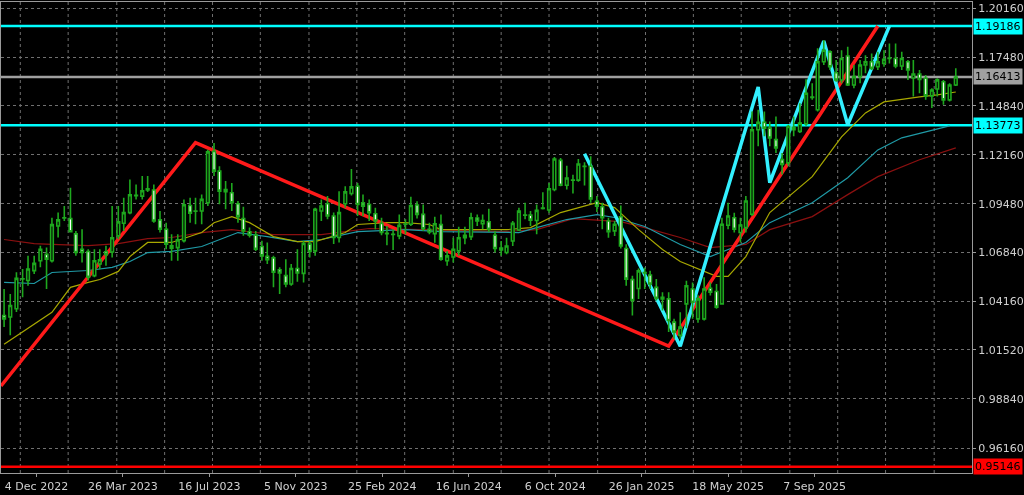  What do you see at coordinates (998, 76) in the screenshot?
I see `ref-line-label: 1.16413` at bounding box center [998, 76].